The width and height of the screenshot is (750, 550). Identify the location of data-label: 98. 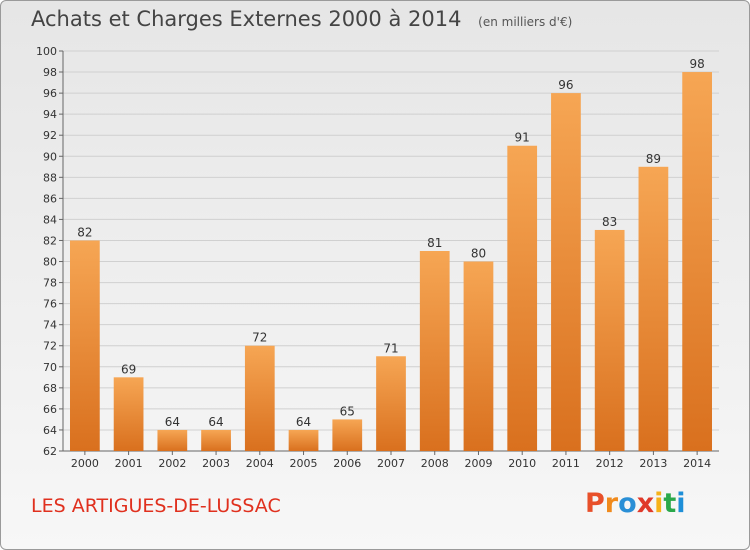
(696, 64).